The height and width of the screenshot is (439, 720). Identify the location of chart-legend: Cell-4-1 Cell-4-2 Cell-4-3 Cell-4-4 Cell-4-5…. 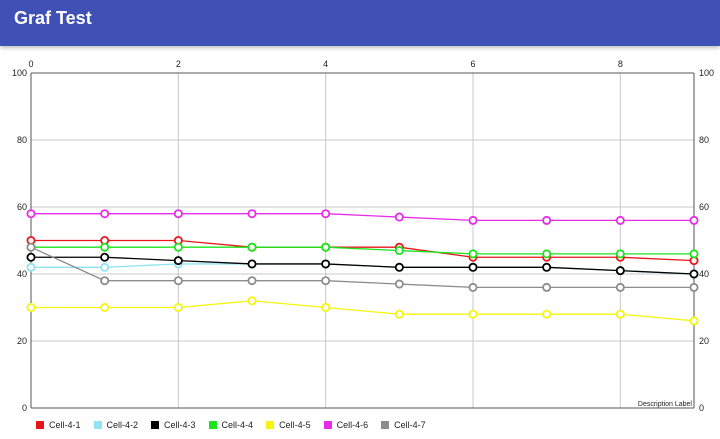
(237, 425).